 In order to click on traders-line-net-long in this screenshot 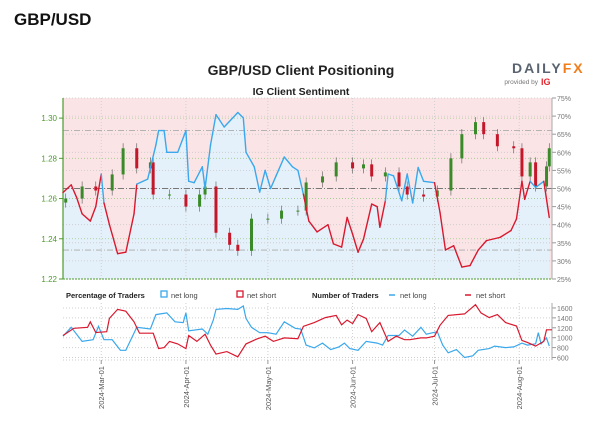, I will do `click(306, 332)`.